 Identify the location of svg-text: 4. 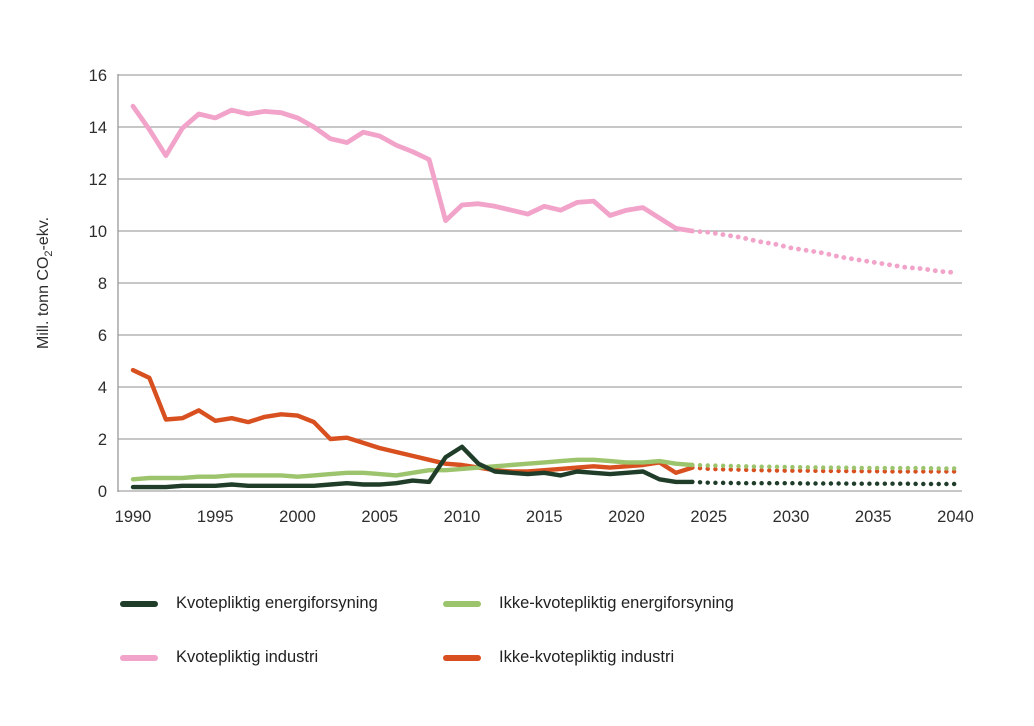
(102, 388).